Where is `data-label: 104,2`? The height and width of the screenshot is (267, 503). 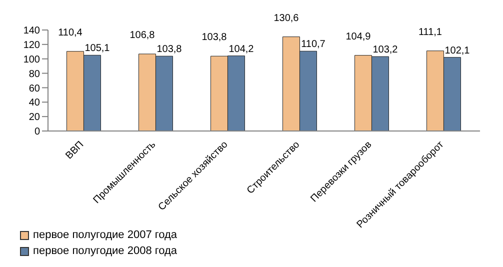 data-label: 104,2 is located at coordinates (241, 49).